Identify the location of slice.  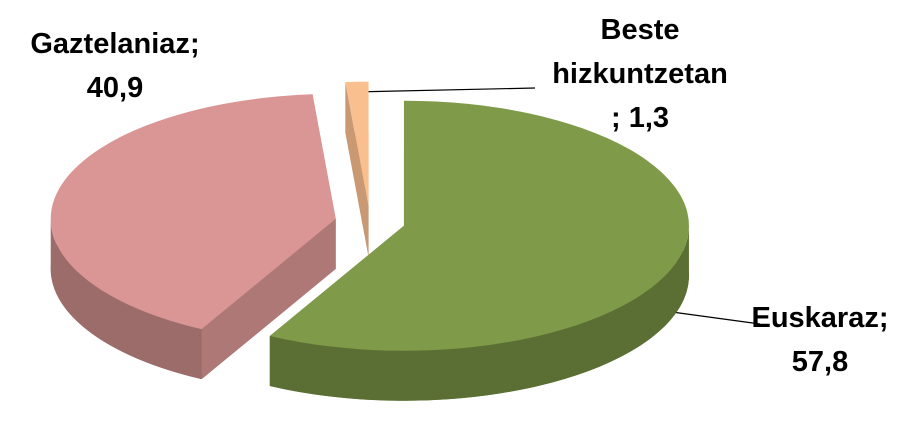
(357, 169).